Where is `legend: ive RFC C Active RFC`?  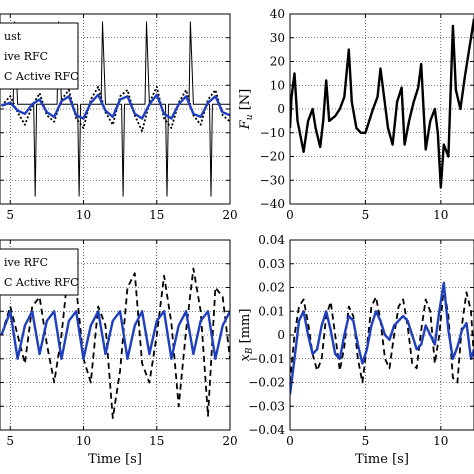
legend: ive RFC C Active RFC is located at coordinates (39, 272).